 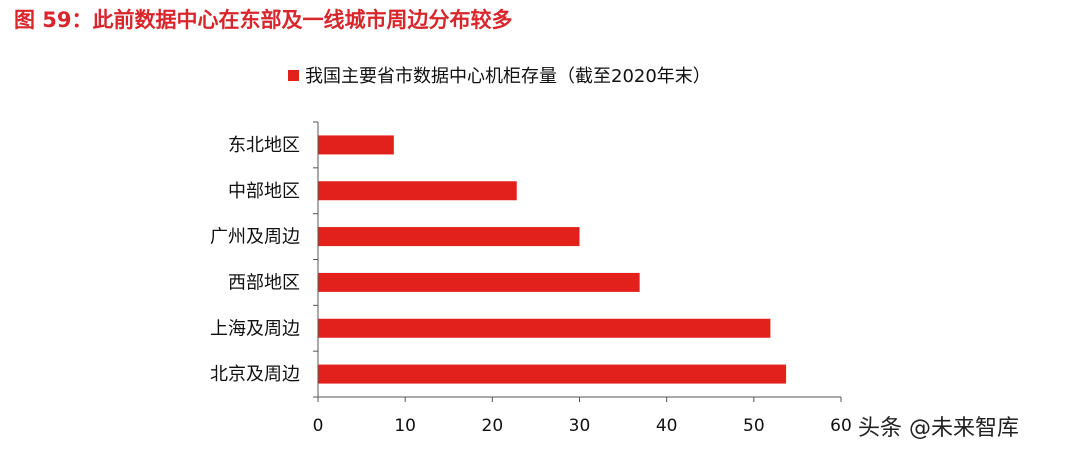 What do you see at coordinates (264, 282) in the screenshot?
I see `category-label: 西部地区` at bounding box center [264, 282].